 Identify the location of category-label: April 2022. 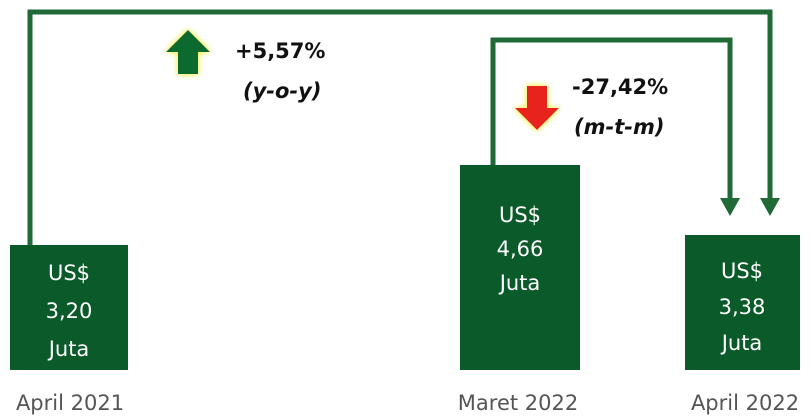
(745, 403).